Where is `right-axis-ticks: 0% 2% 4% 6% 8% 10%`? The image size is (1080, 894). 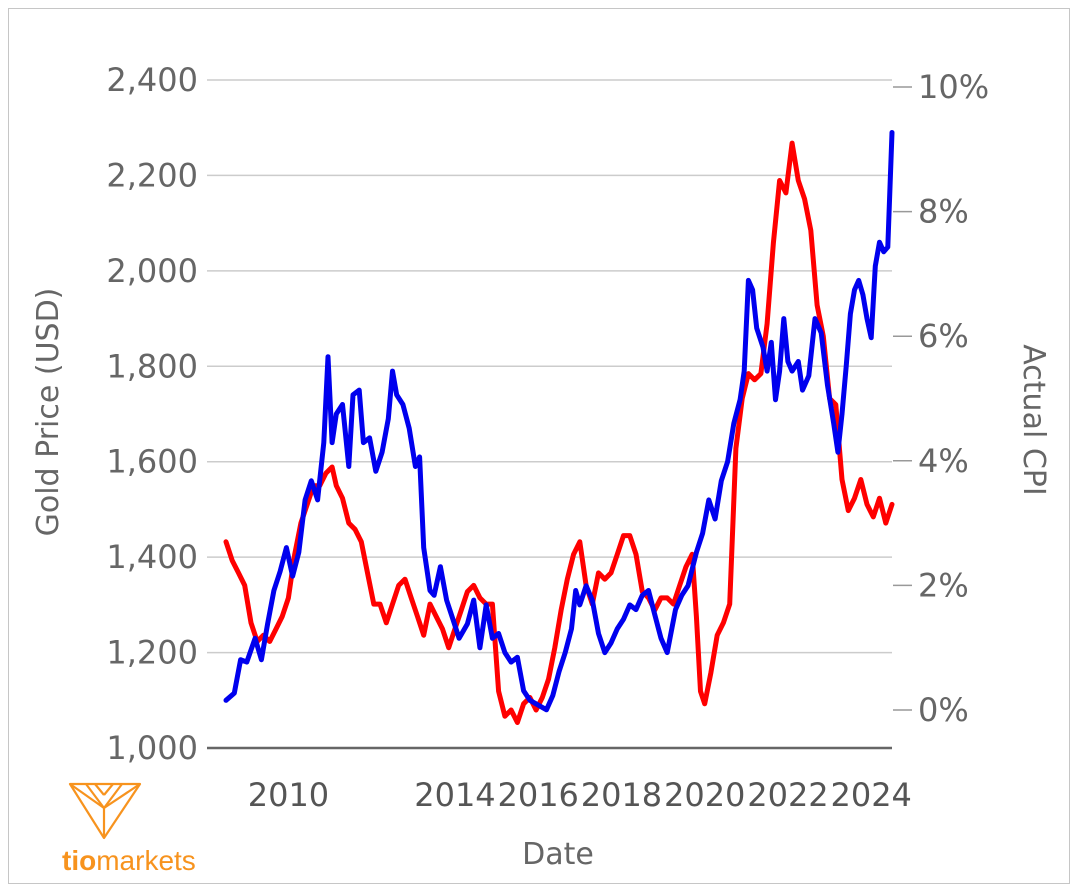
right-axis-ticks: 0% 2% 4% 6% 8% 10% is located at coordinates (941, 398).